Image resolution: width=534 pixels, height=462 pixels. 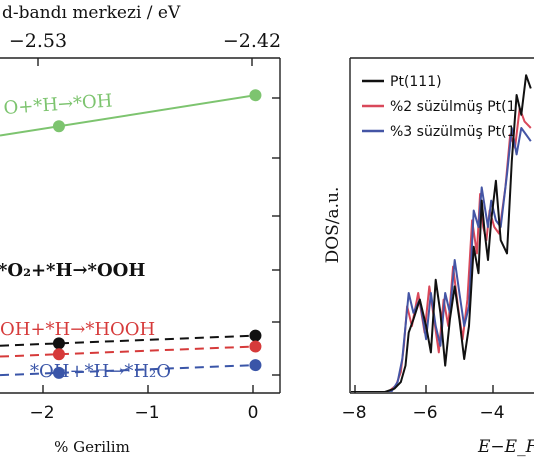 What do you see at coordinates (128, 115) in the screenshot?
I see `trend-line-oh` at bounding box center [128, 115].